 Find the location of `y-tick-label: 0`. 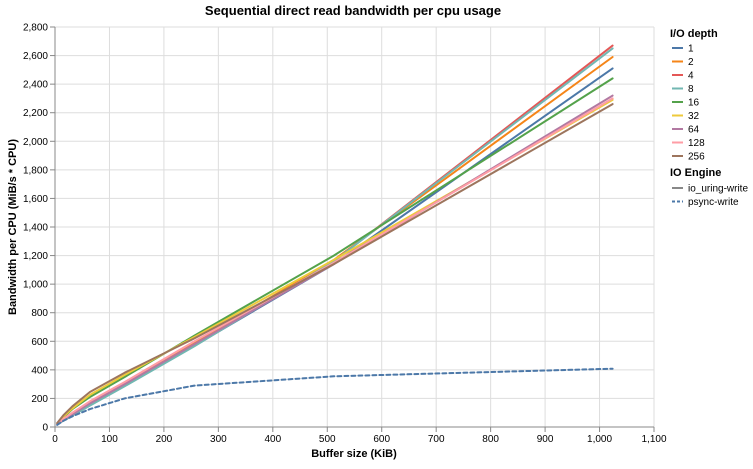

y-tick-label: 0 is located at coordinates (45, 428).